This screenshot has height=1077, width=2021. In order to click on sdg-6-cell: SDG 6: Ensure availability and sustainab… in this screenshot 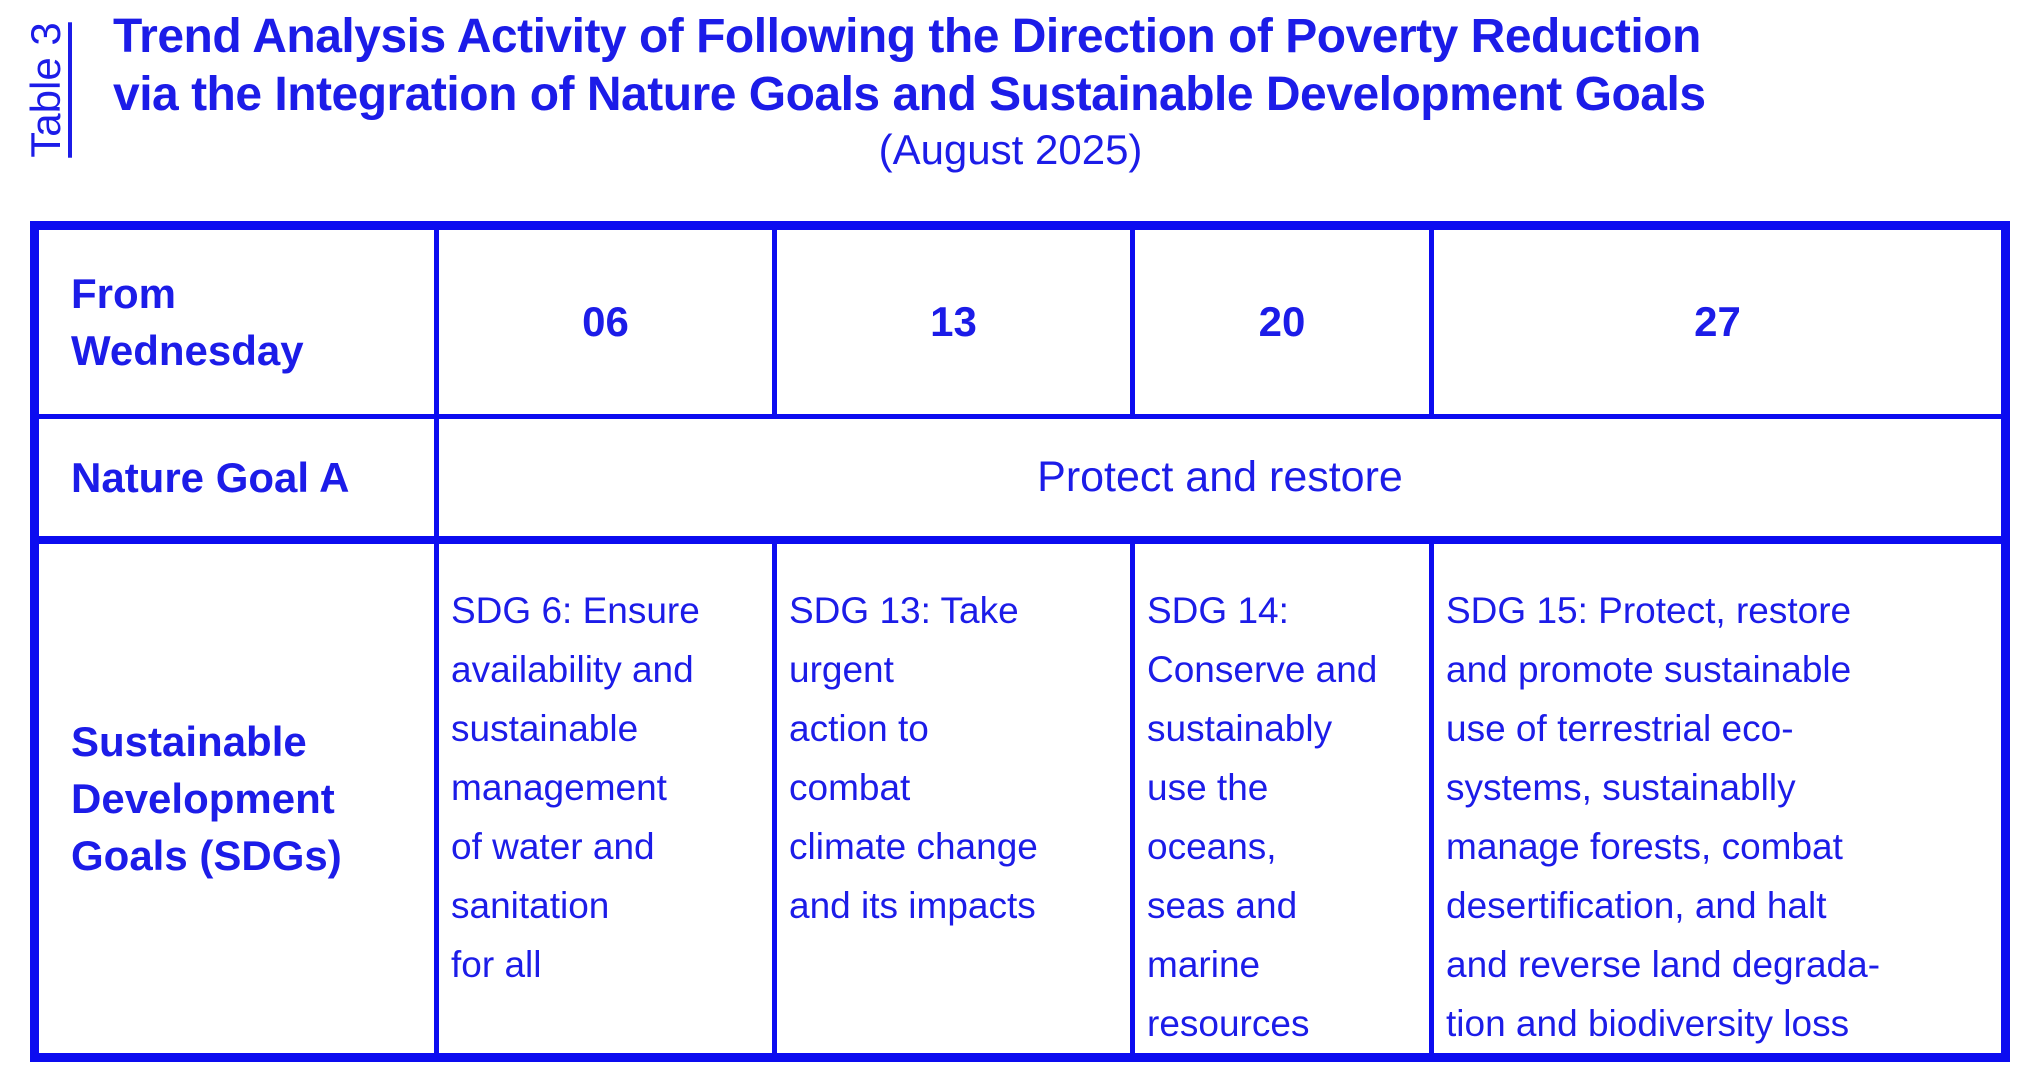, I will do `click(605, 798)`.